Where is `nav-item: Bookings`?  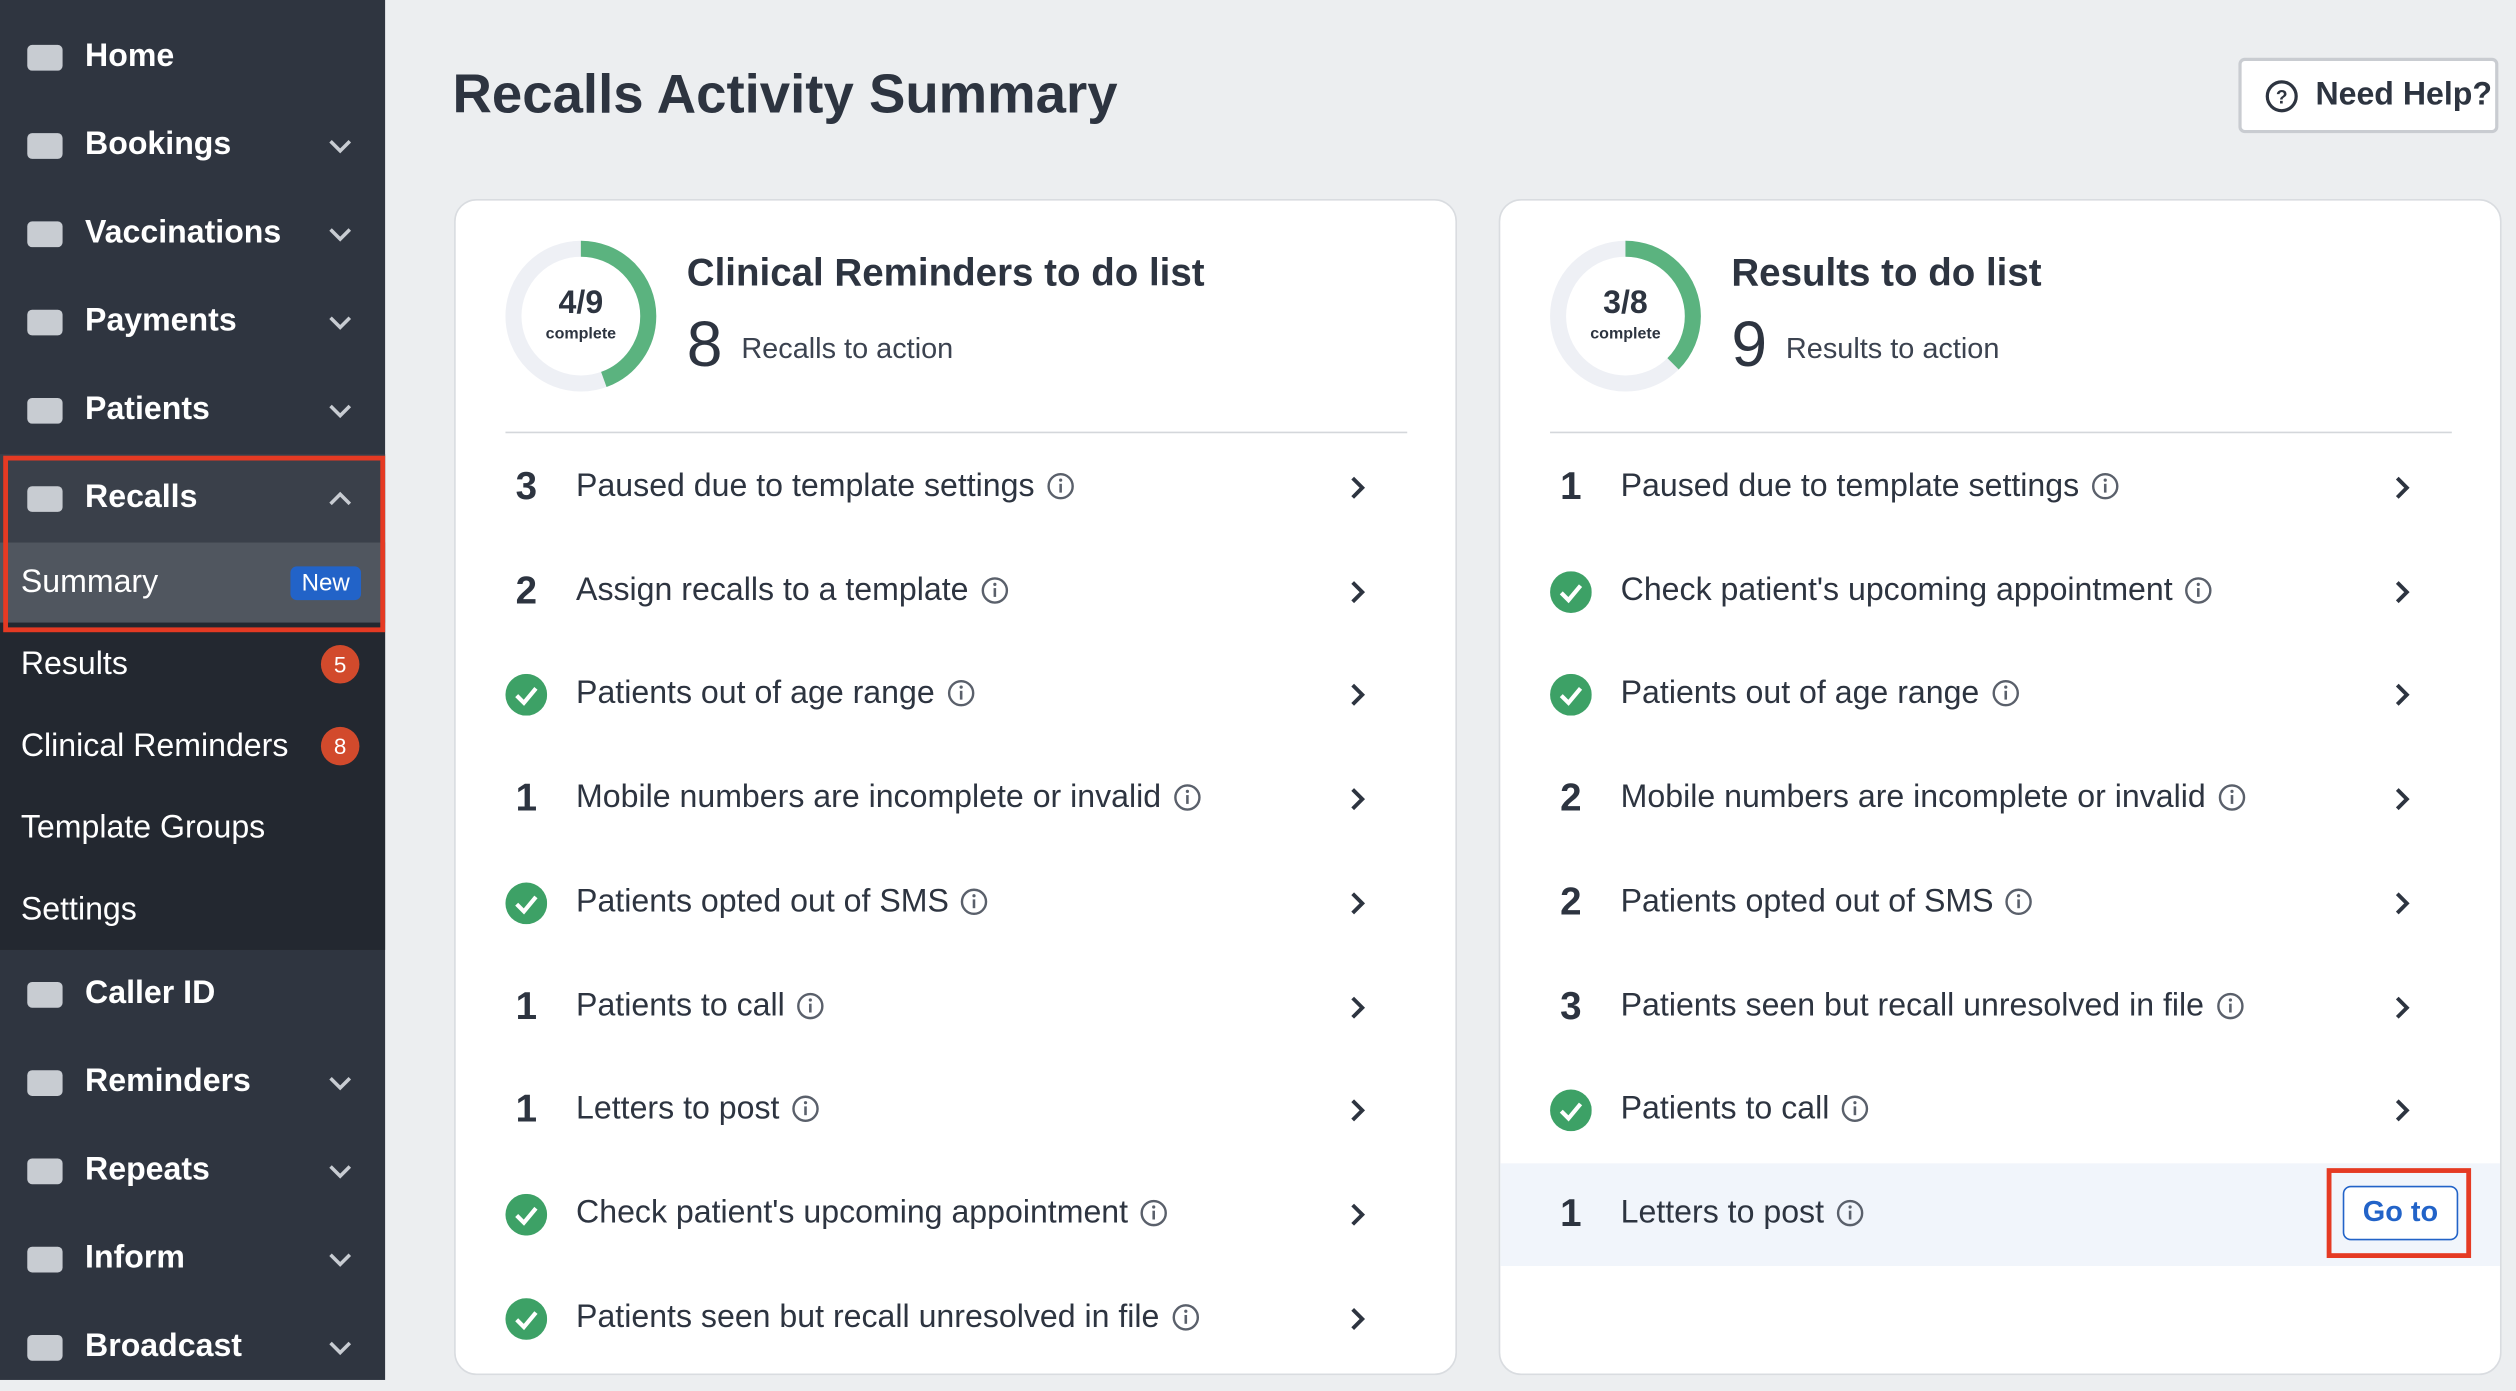
nav-item: Bookings is located at coordinates (192, 145).